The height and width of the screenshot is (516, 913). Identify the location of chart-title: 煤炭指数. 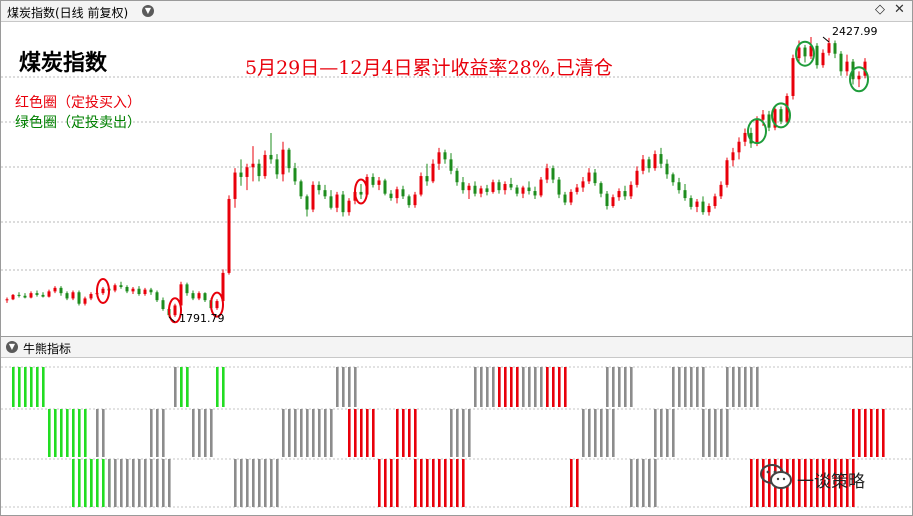
(63, 63).